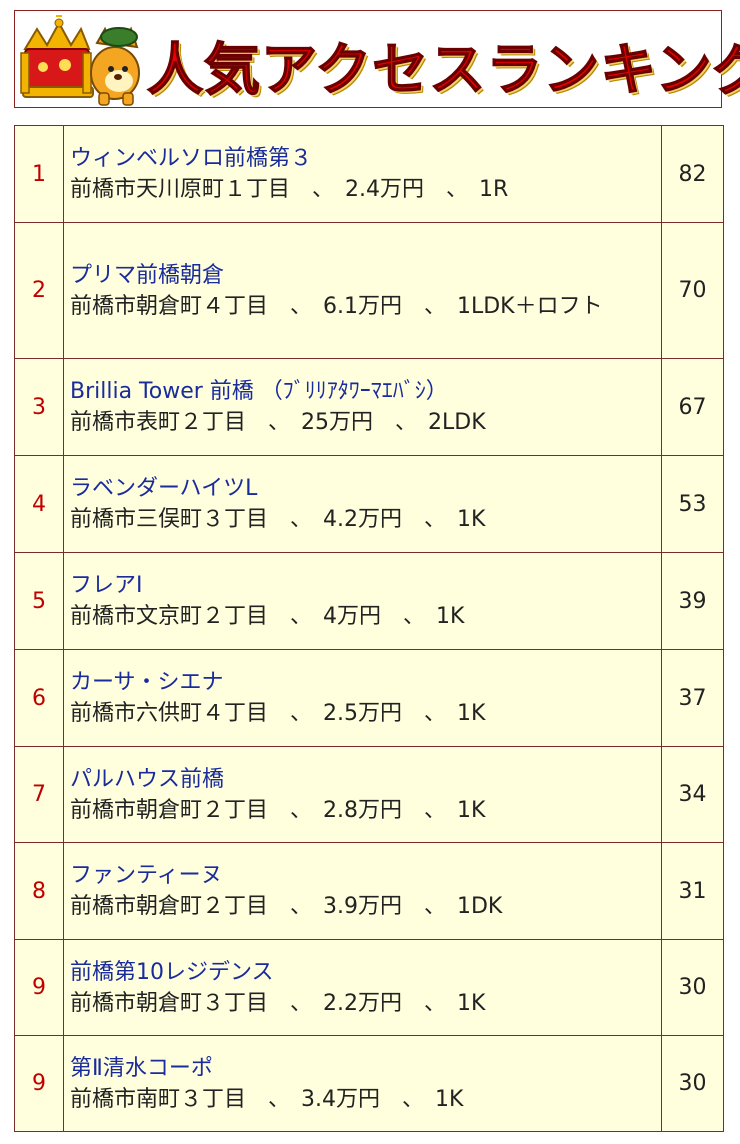  Describe the element at coordinates (278, 810) in the screenshot. I see `property-detail: 前橋市朝倉町２丁目 、 2.8万円 、 1K` at that location.